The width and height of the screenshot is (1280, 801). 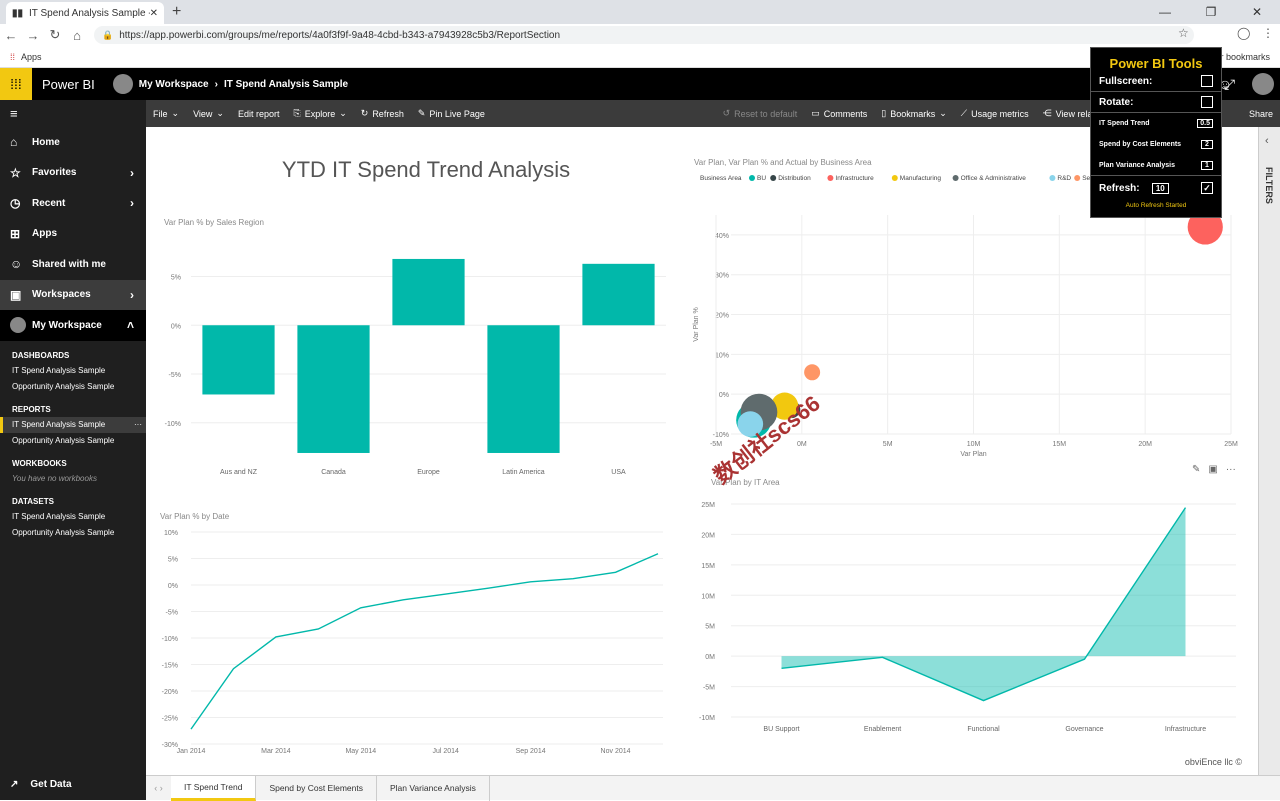 What do you see at coordinates (11, 35) in the screenshot?
I see `back-button: ←` at bounding box center [11, 35].